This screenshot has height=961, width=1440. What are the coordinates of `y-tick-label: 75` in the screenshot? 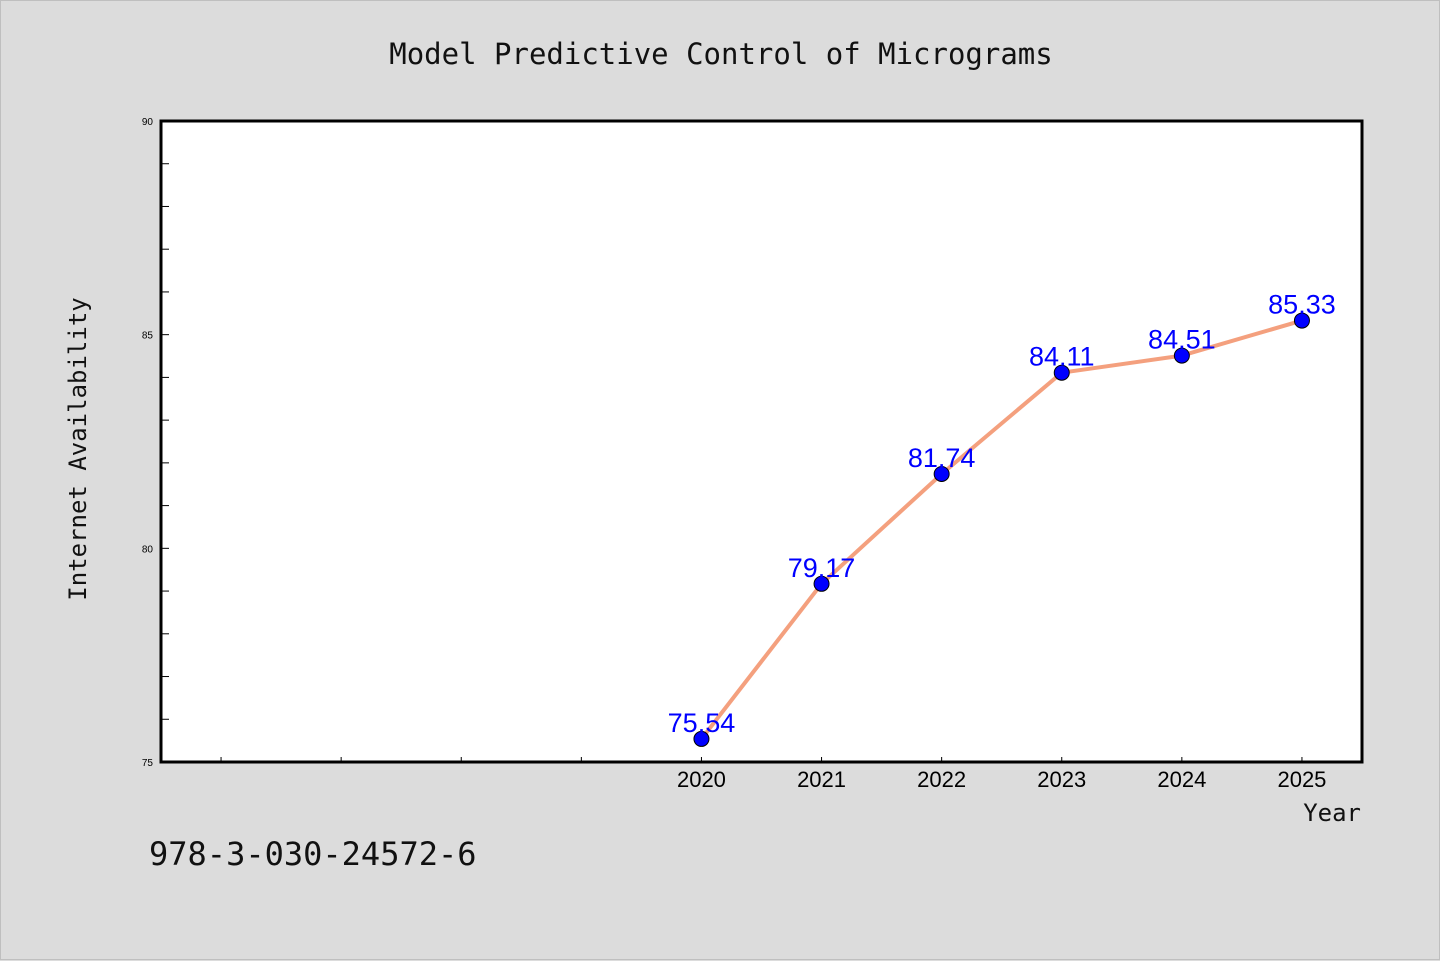 It's located at (148, 763).